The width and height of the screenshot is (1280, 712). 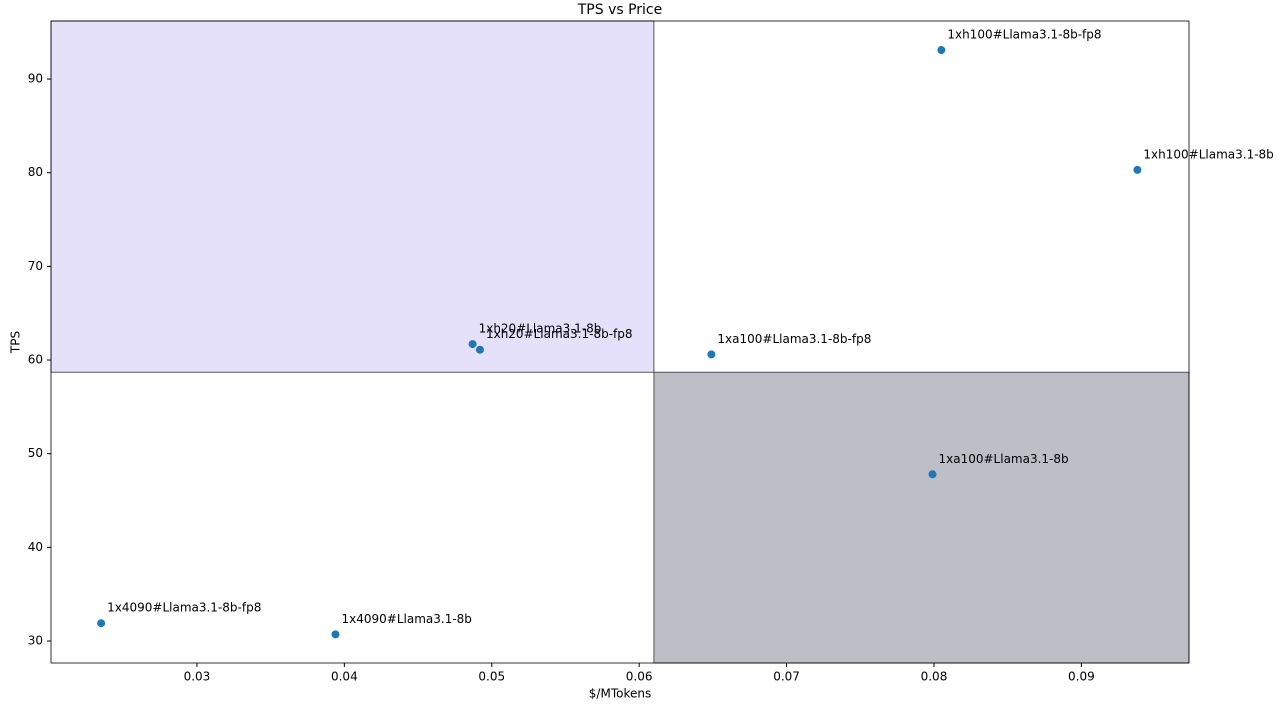 I want to click on y-tick-label: 60, so click(x=35, y=360).